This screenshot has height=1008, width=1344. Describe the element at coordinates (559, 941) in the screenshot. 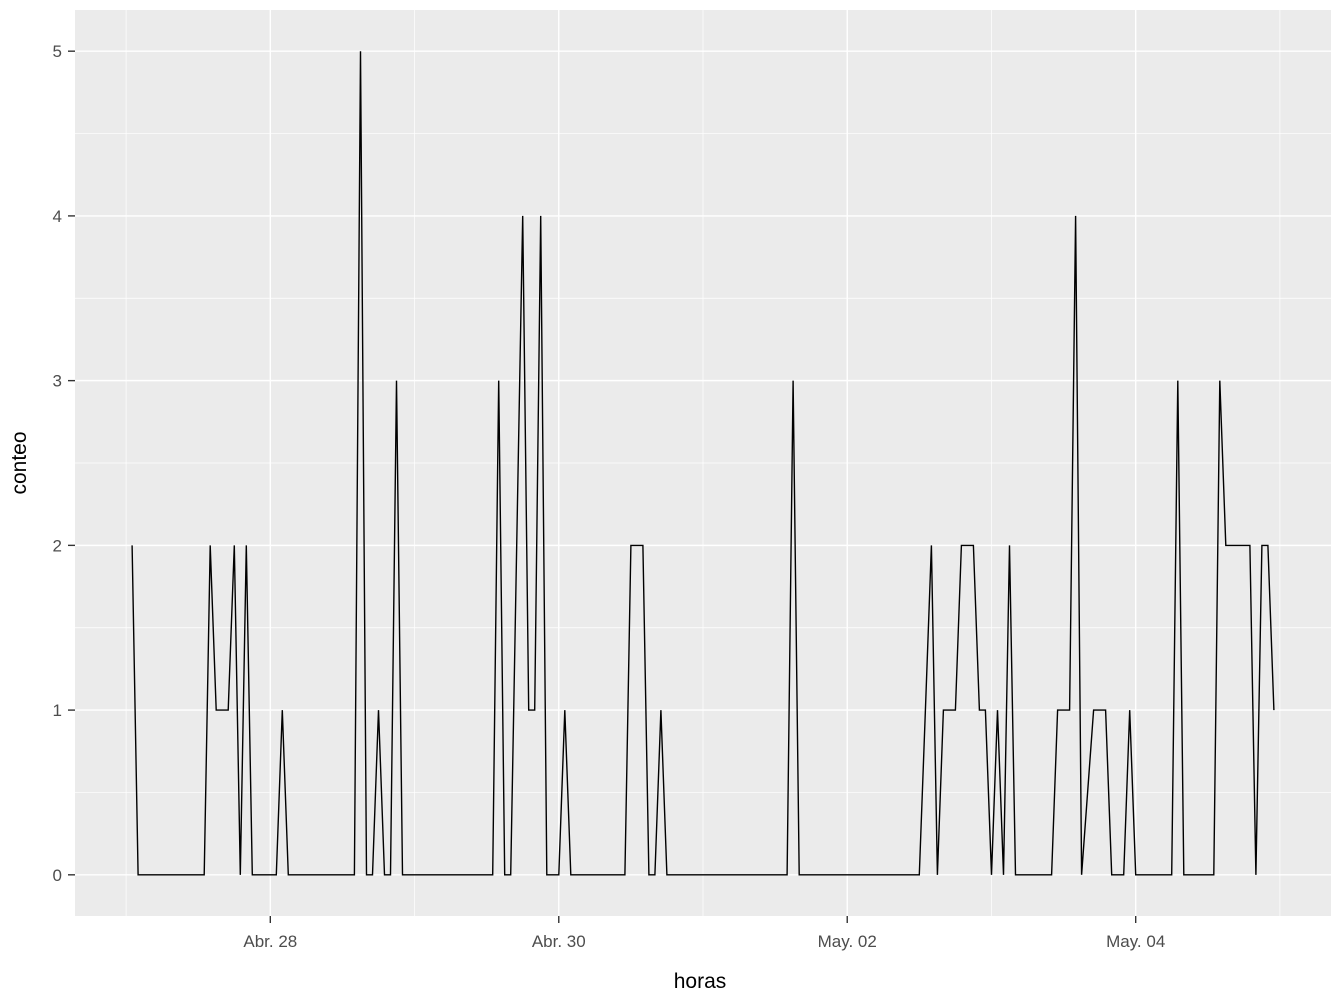

I see `x-tick-label: Abr. 30` at that location.